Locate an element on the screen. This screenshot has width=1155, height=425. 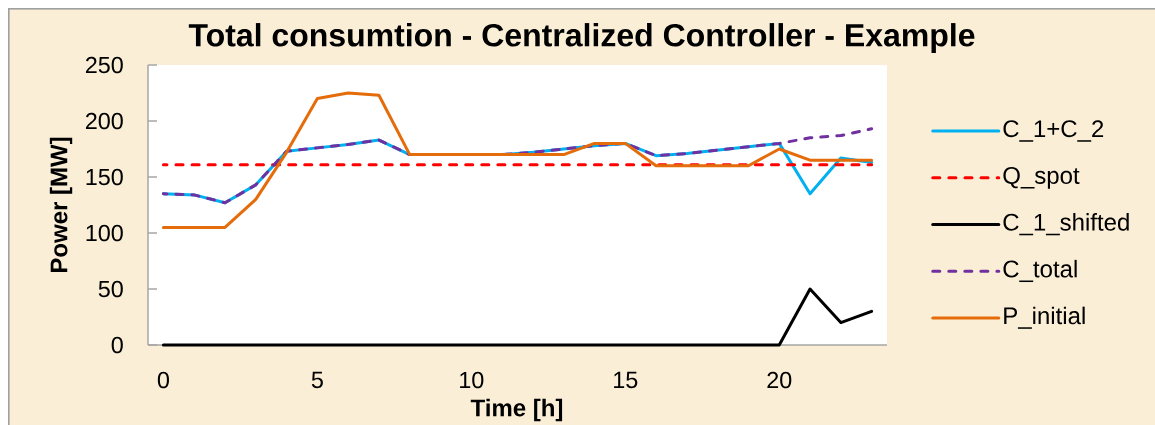
legend-label: C_1+C_2 is located at coordinates (1053, 131).